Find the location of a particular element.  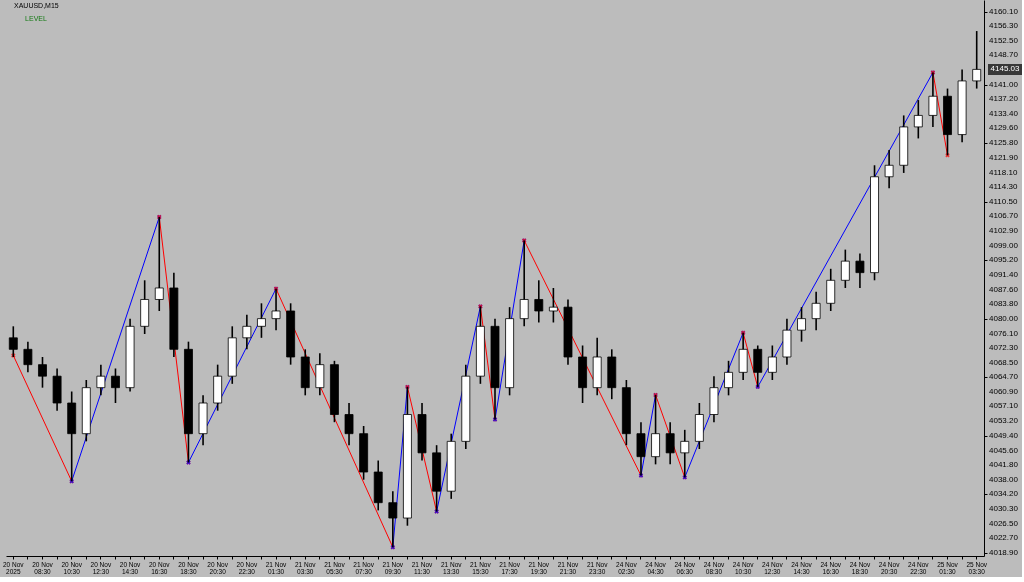

y-tick-label: 4152.50 is located at coordinates (1004, 40).